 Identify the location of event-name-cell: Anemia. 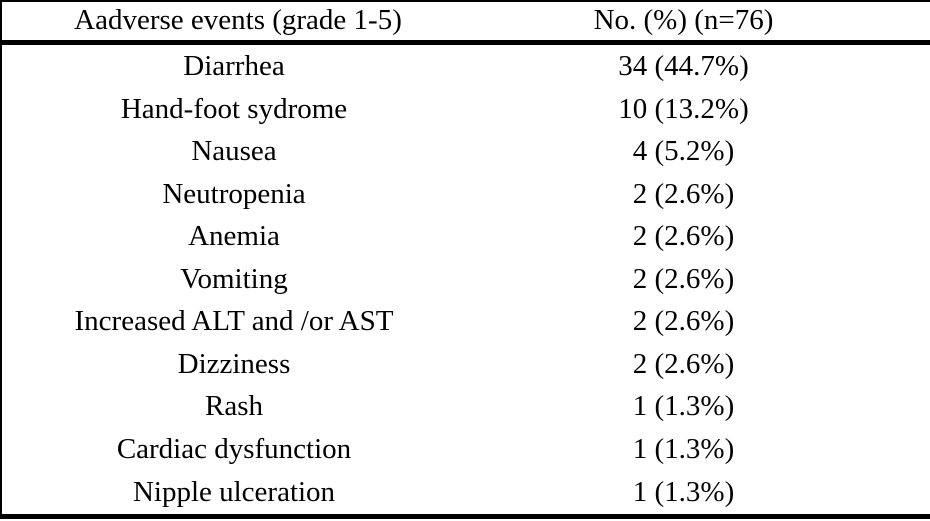
(234, 236).